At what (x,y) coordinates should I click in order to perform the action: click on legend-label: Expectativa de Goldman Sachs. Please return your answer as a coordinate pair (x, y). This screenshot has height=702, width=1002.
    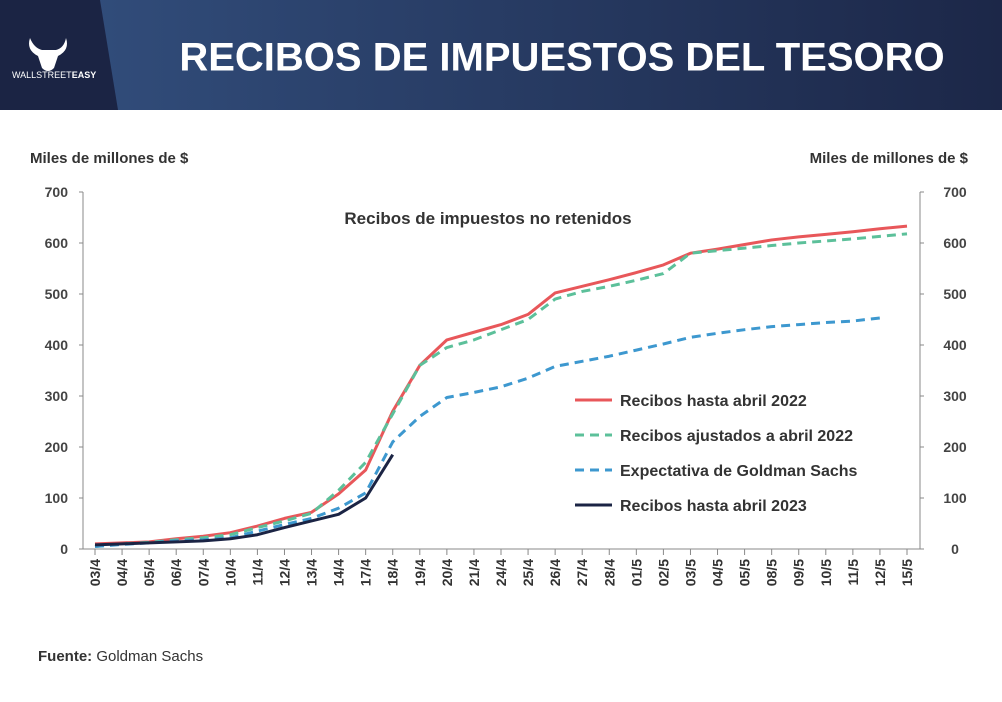
    Looking at the image, I should click on (739, 471).